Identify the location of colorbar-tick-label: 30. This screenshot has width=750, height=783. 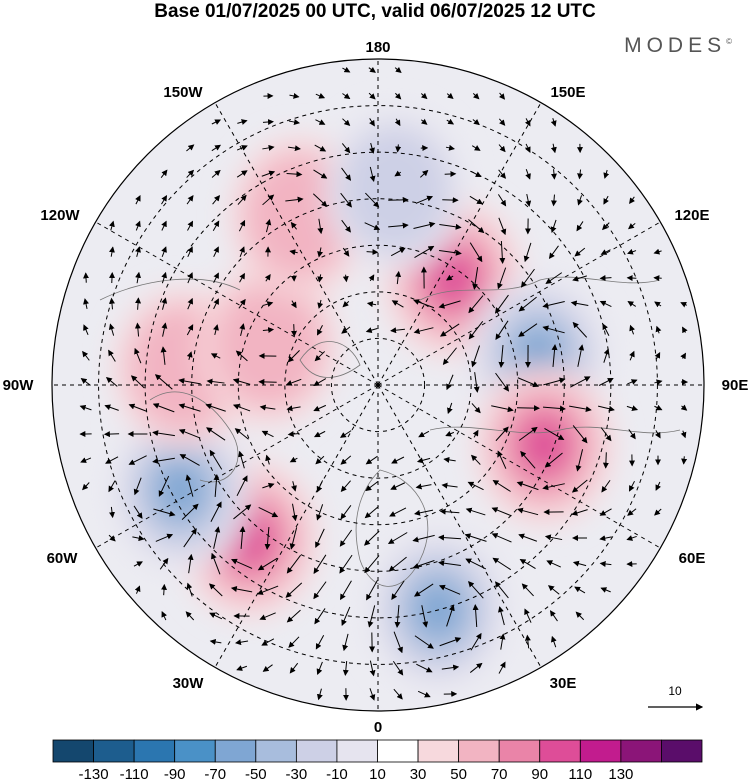
(418, 774).